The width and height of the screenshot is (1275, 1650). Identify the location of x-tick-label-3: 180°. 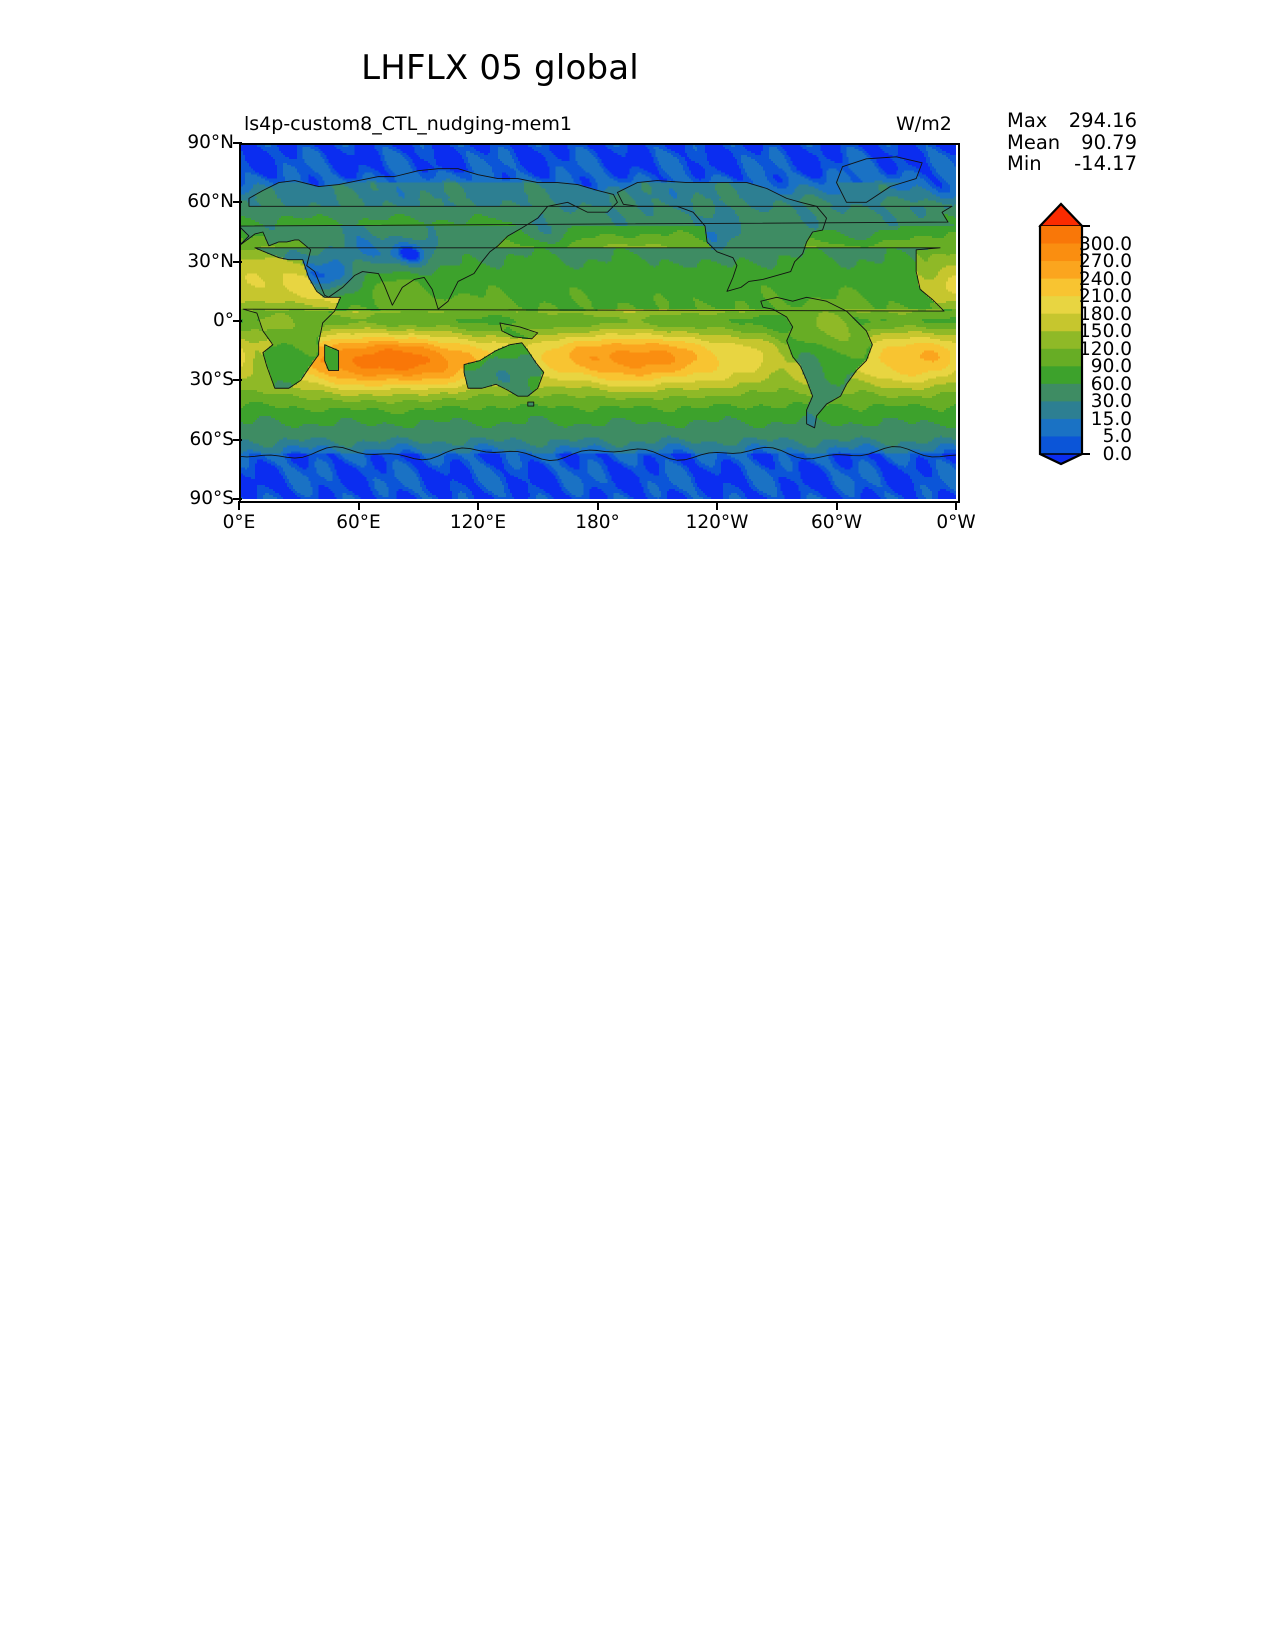
(597, 522).